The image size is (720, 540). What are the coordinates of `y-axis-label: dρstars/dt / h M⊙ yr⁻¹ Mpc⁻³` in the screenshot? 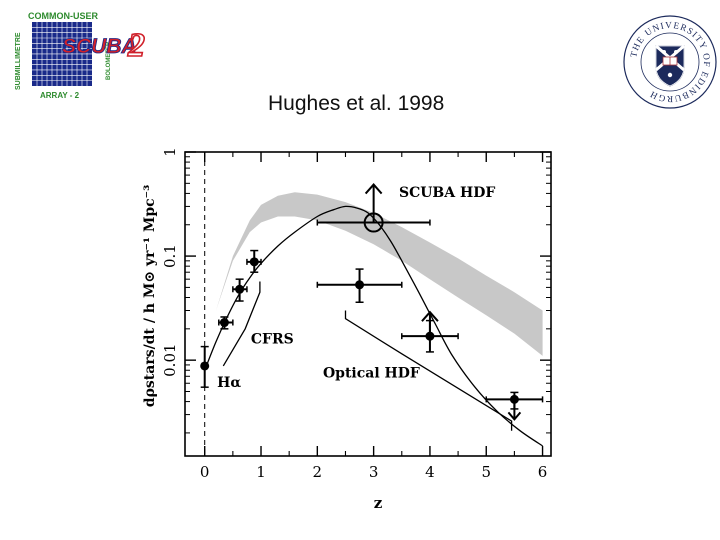 It's located at (150, 296).